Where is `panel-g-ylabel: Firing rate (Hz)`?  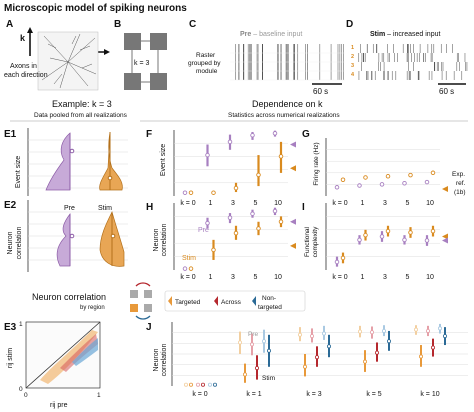 panel-g-ylabel: Firing rate (Hz) is located at coordinates (316, 163).